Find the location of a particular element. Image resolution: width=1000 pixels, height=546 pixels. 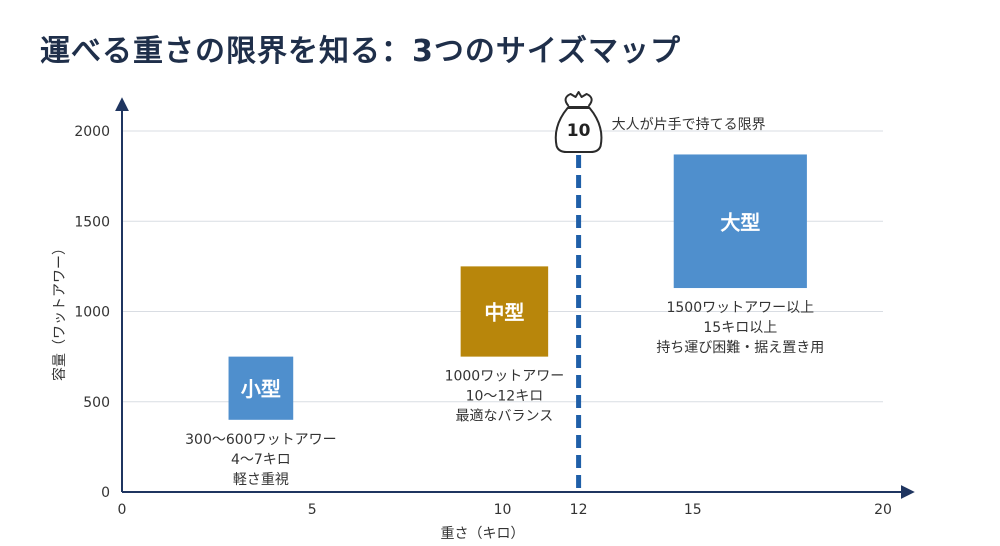

category-detail-text: 1500ワットアワー以上 is located at coordinates (740, 308).